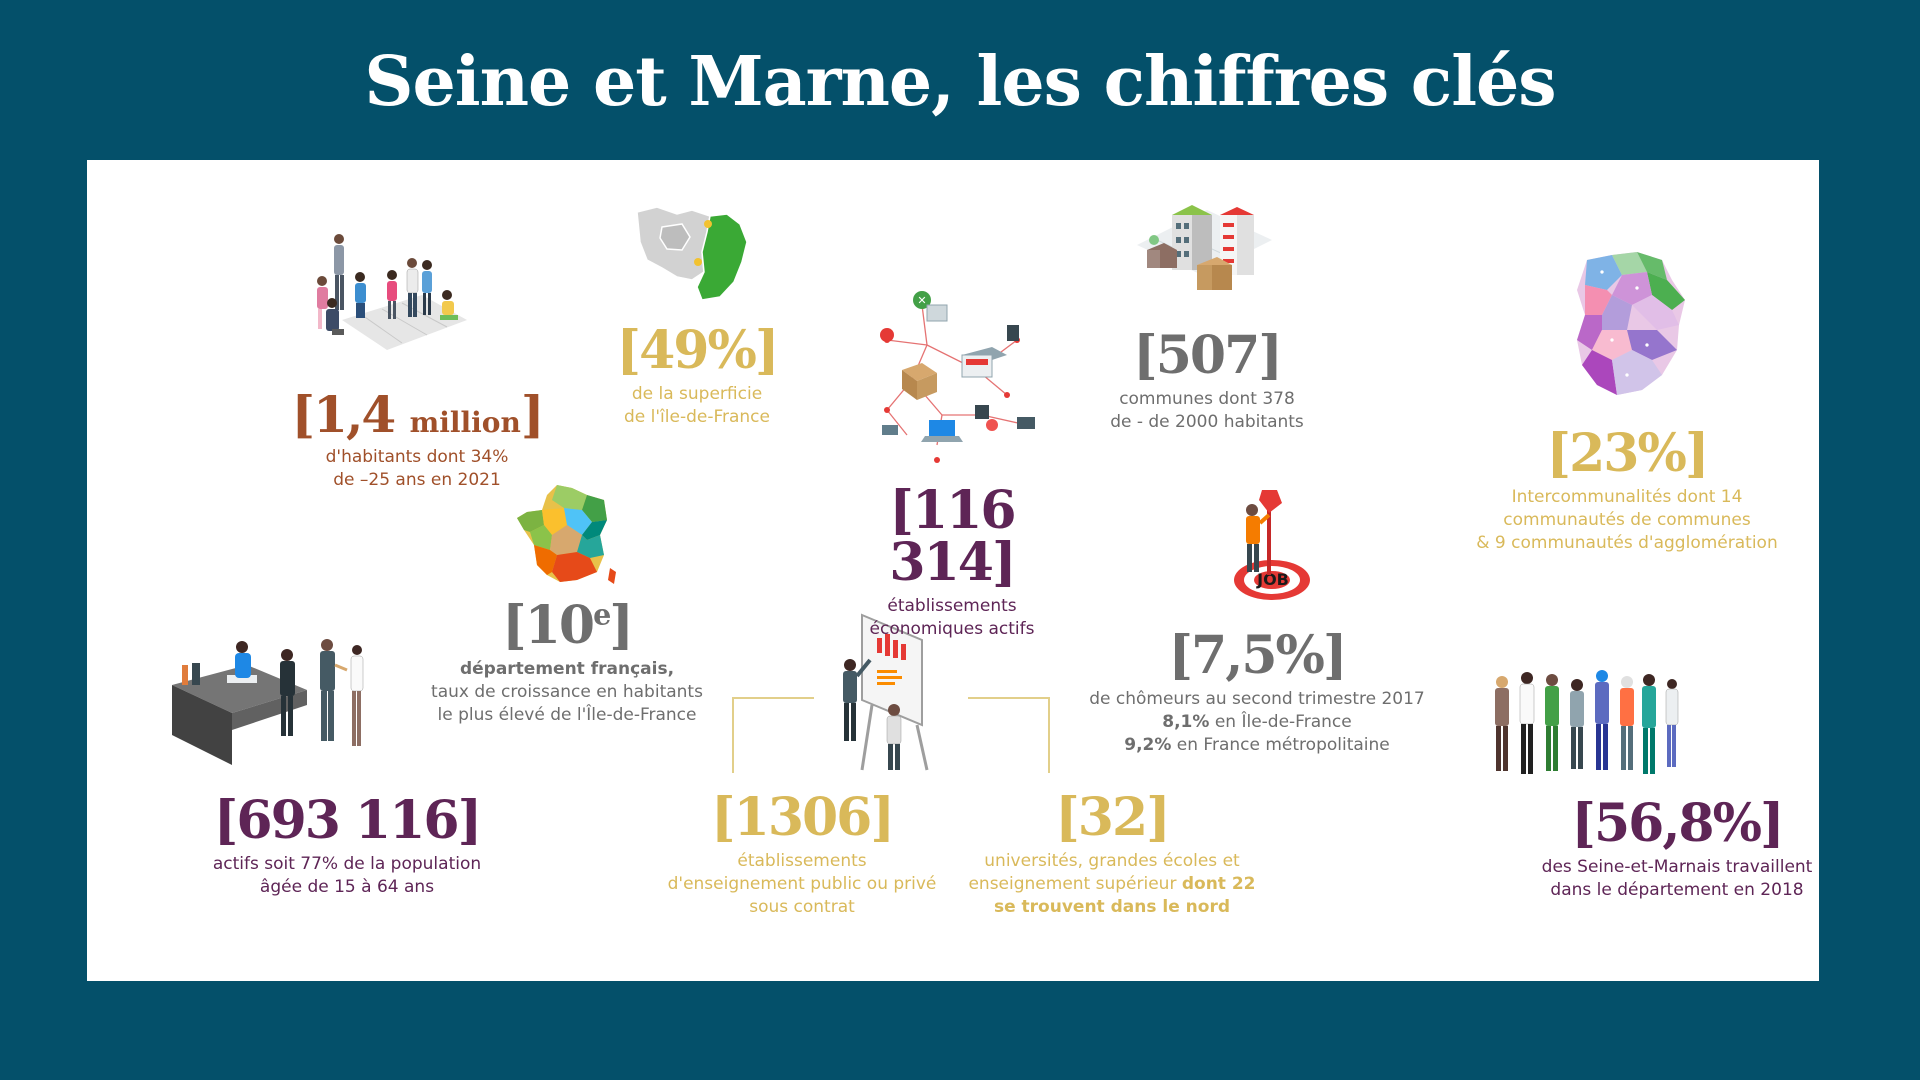 This screenshot has width=1920, height=1080. Describe the element at coordinates (392, 292) in the screenshot. I see `family-people-icon` at that location.